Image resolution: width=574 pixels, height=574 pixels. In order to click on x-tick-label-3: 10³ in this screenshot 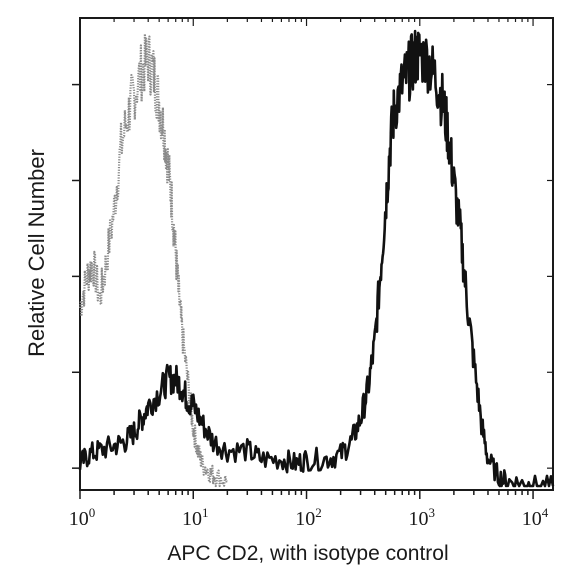, I will do `click(422, 517)`.